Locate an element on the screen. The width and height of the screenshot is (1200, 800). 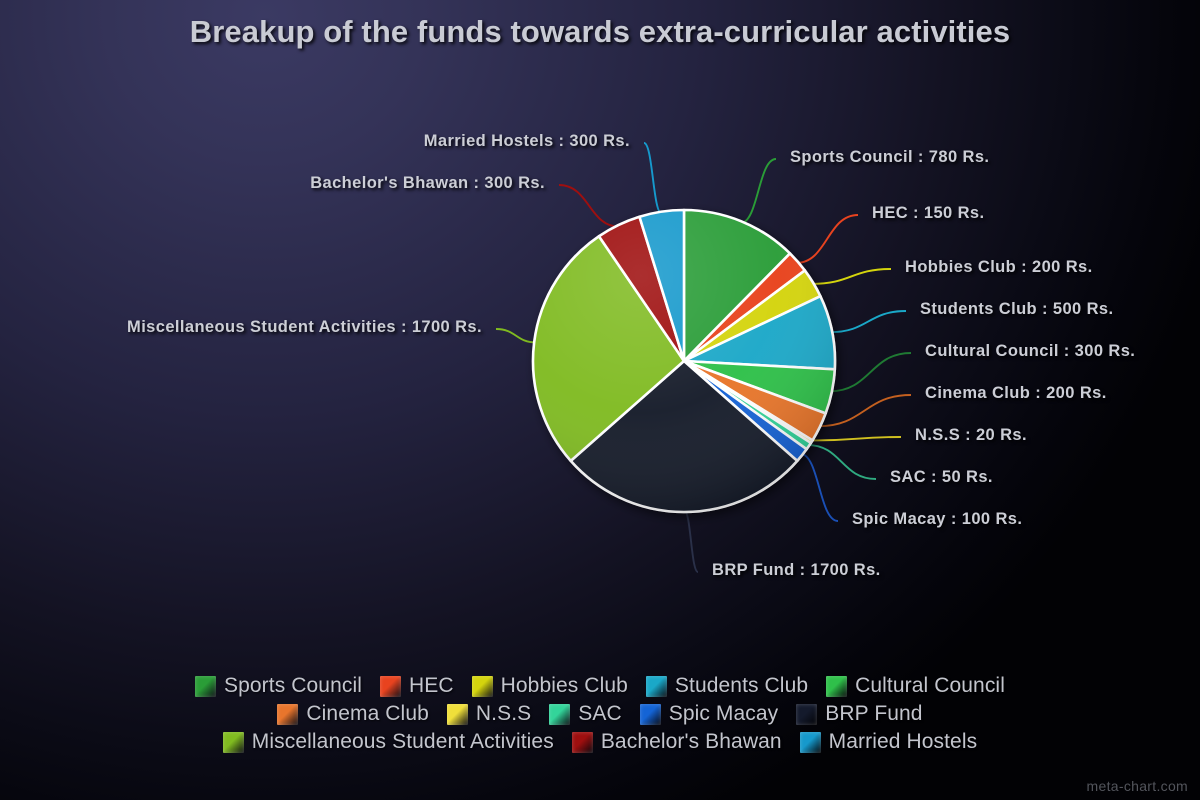
legend-item: Bachelor's Bhawan is located at coordinates (676, 742).